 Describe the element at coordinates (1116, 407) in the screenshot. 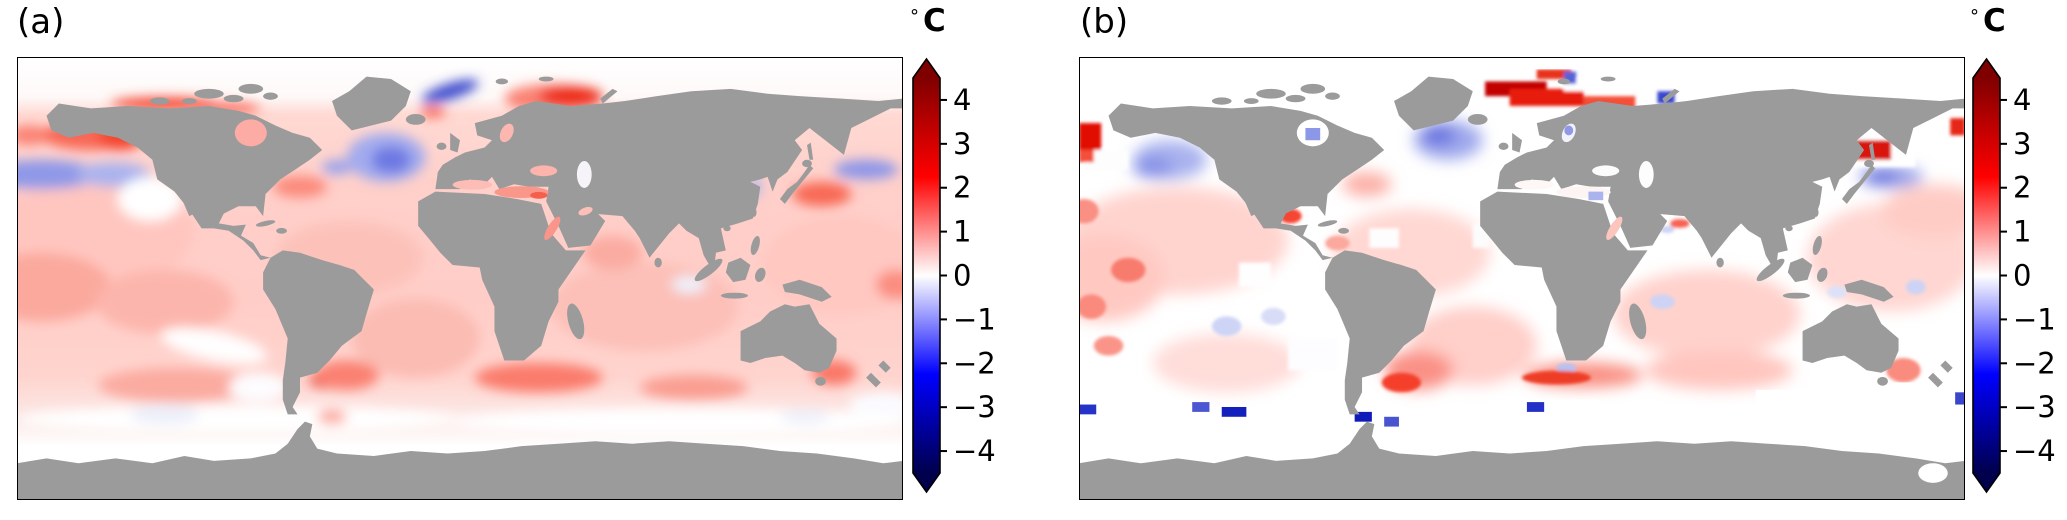

I see `southern-step-w` at that location.